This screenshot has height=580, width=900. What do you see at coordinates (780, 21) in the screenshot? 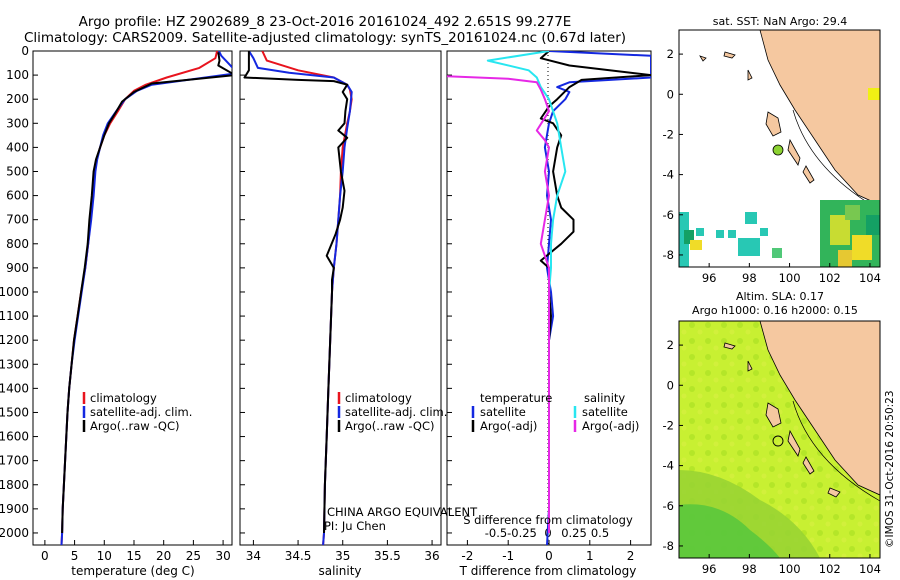
I see `sst-map-title: sat. SST: NaN Argo: 29.4` at bounding box center [780, 21].